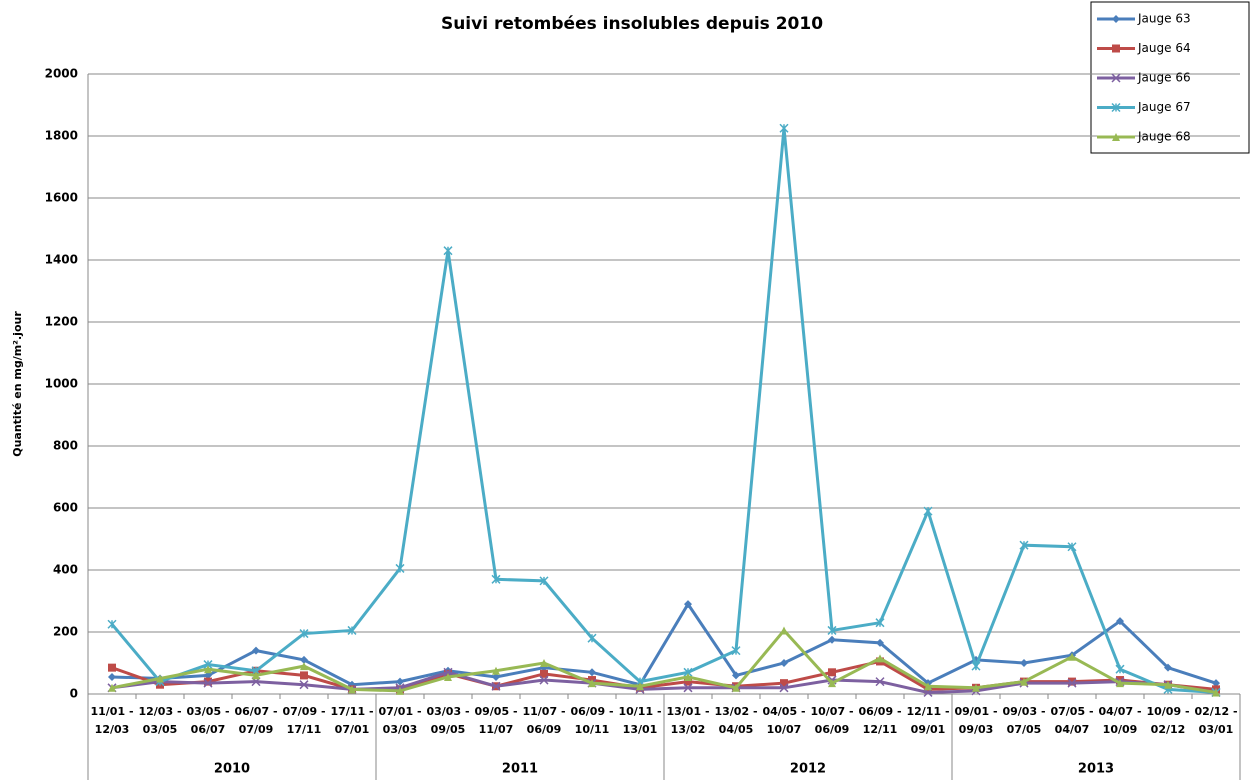  What do you see at coordinates (1215, 711) in the screenshot?
I see `x-tick-label: 02/12 -` at bounding box center [1215, 711].